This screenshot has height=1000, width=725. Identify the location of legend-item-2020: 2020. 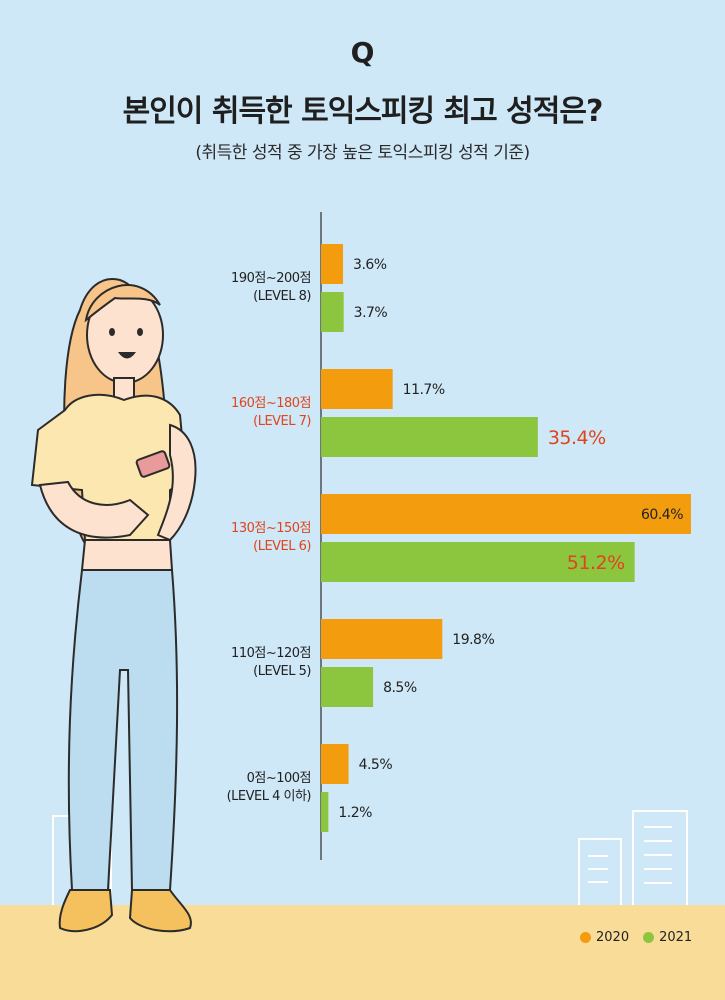
(604, 937).